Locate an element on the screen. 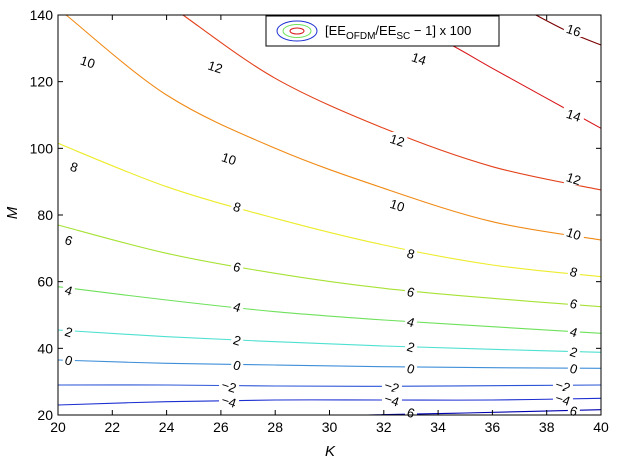 This screenshot has height=463, width=623. x-tick-label: 22 is located at coordinates (113, 427).